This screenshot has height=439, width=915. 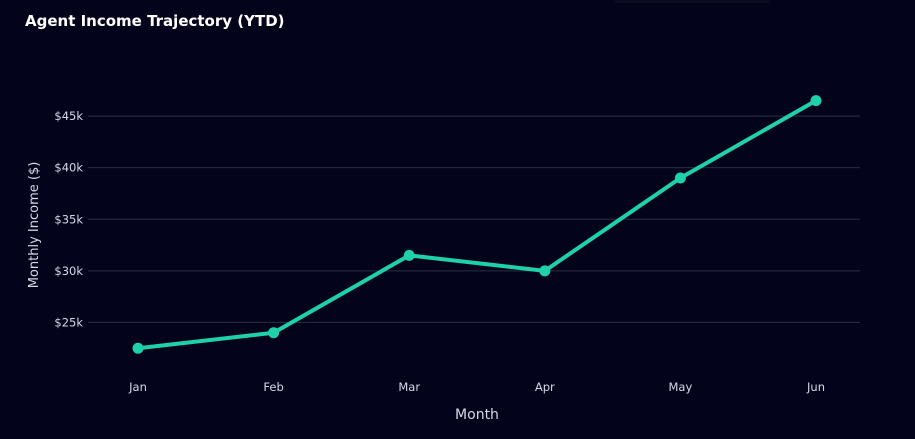 What do you see at coordinates (692, 1) in the screenshot?
I see `top-toolbar-edge` at bounding box center [692, 1].